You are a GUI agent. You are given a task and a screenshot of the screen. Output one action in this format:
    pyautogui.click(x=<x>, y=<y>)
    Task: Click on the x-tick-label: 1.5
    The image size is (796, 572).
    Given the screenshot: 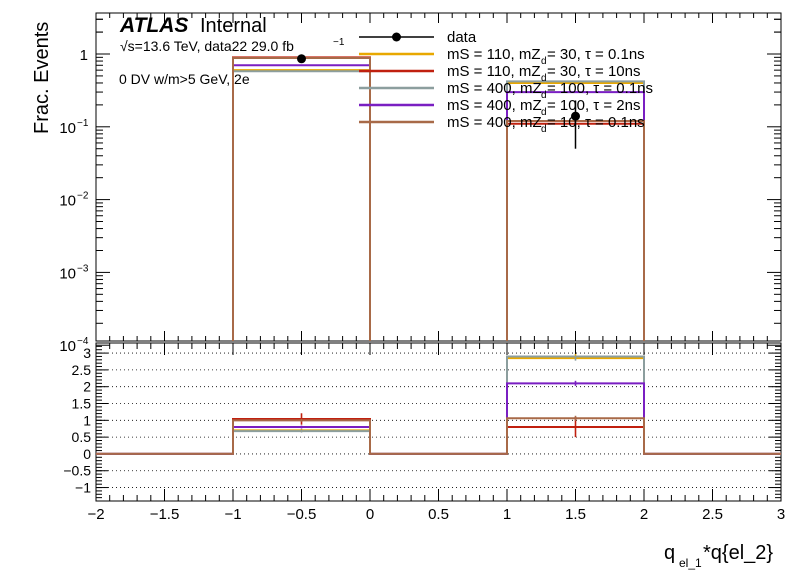 What is the action you would take?
    pyautogui.click(x=575, y=514)
    